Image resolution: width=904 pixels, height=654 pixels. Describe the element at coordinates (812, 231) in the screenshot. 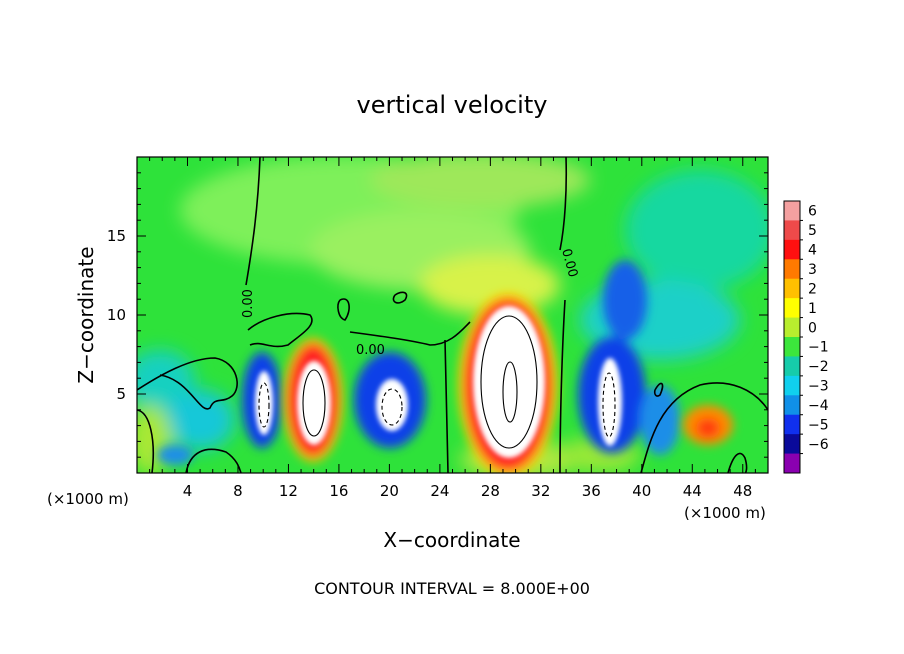

I see `colorbar-label: 5` at that location.